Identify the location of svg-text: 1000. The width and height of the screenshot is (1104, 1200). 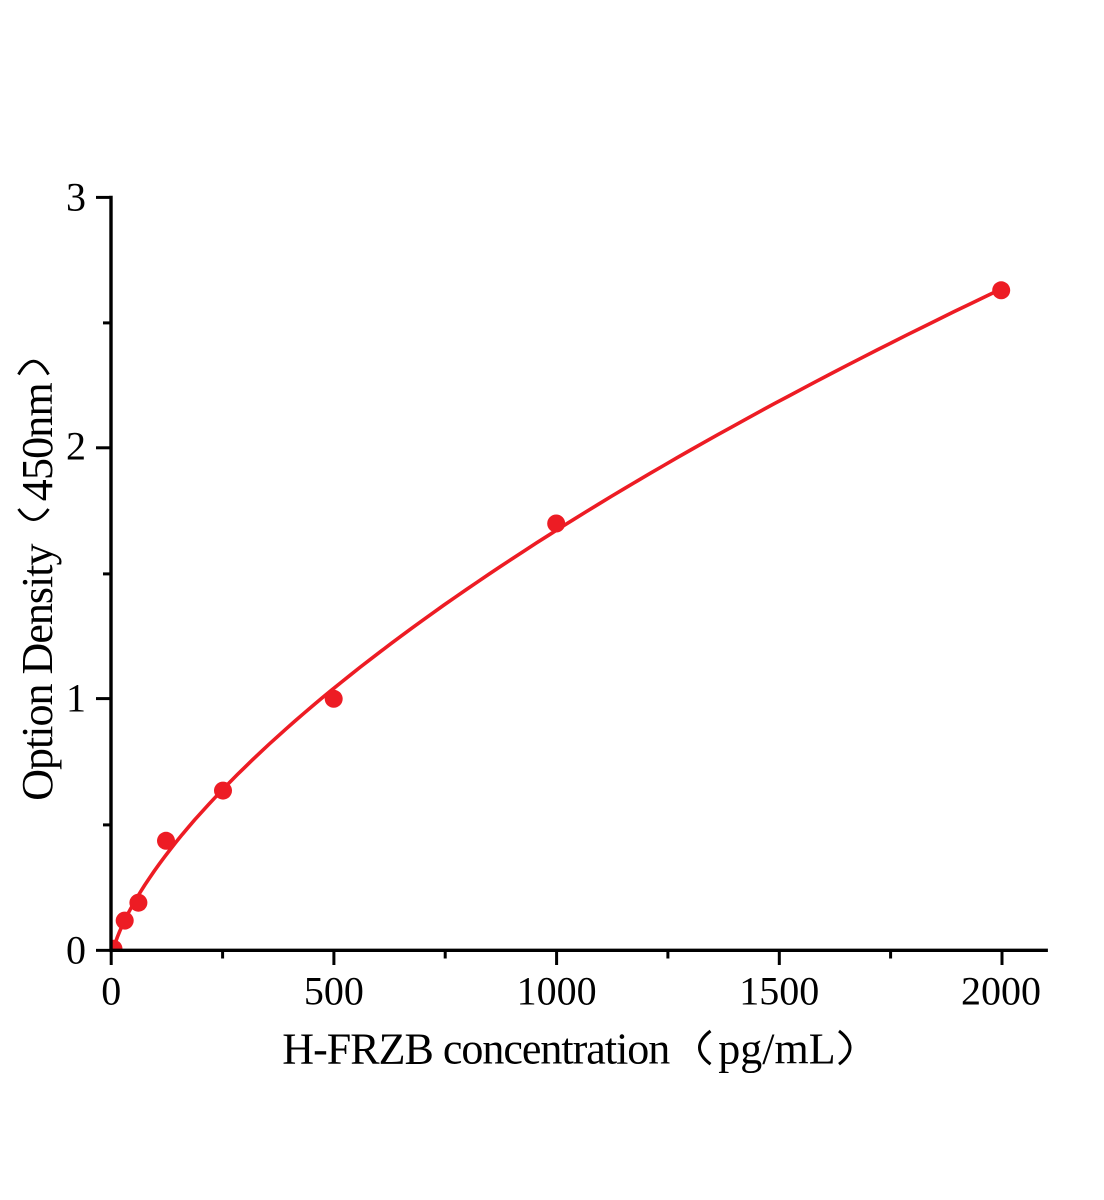
(557, 990).